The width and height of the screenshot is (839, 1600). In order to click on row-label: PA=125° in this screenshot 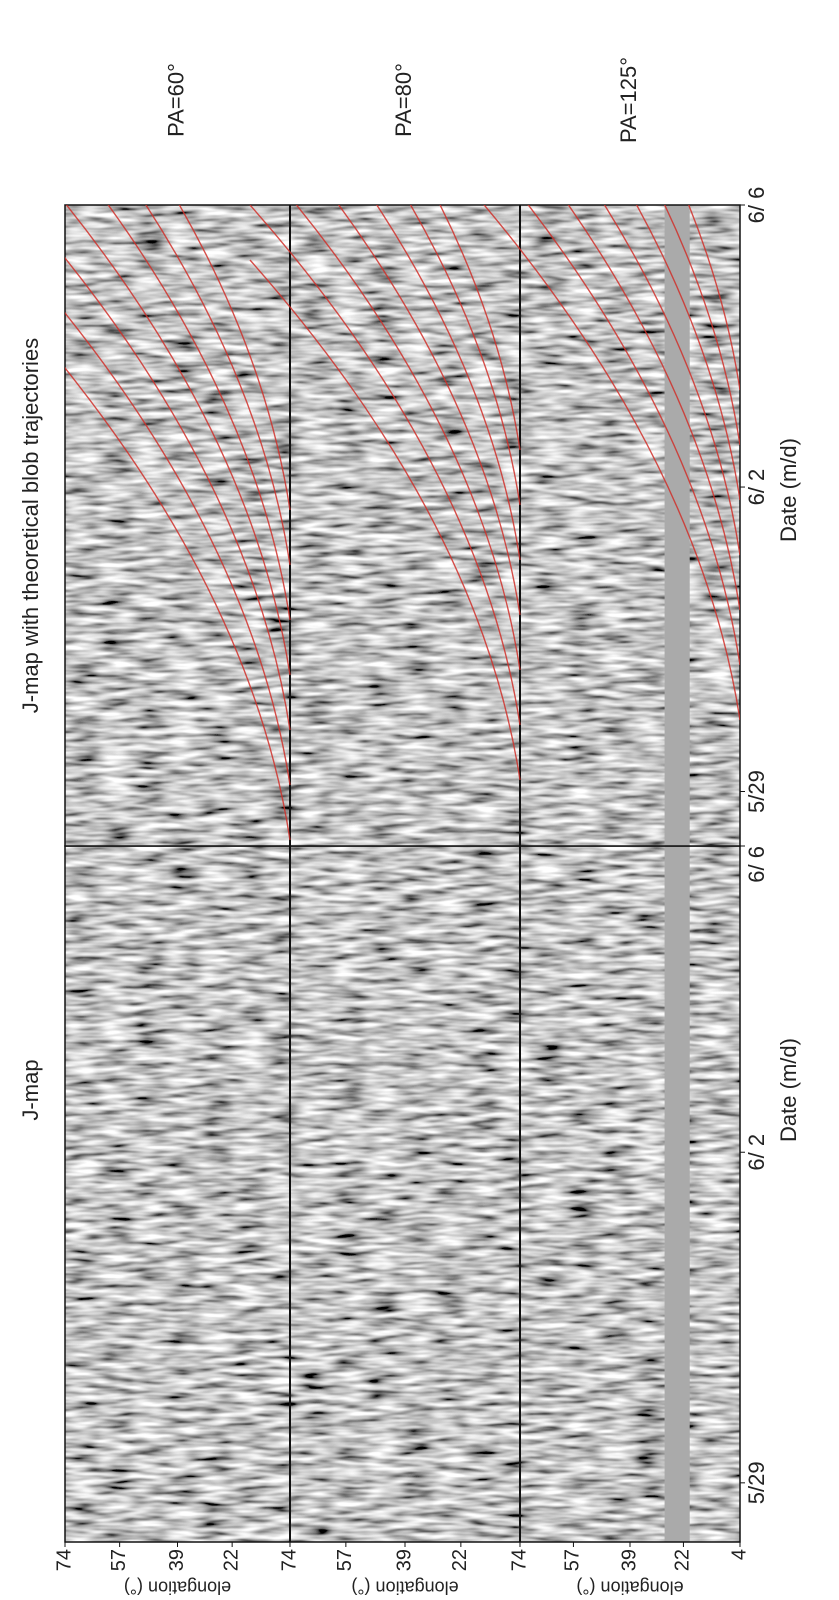, I will do `click(628, 100)`.